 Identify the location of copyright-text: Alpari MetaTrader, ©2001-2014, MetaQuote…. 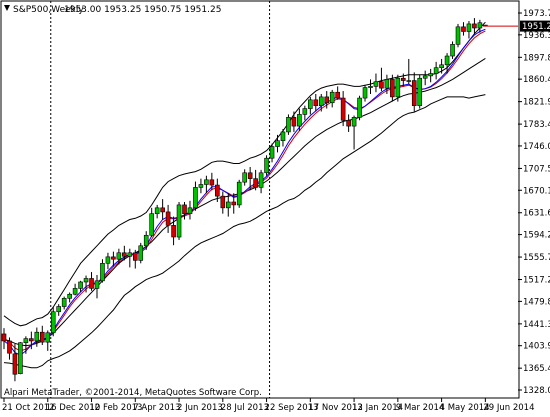
(133, 393).